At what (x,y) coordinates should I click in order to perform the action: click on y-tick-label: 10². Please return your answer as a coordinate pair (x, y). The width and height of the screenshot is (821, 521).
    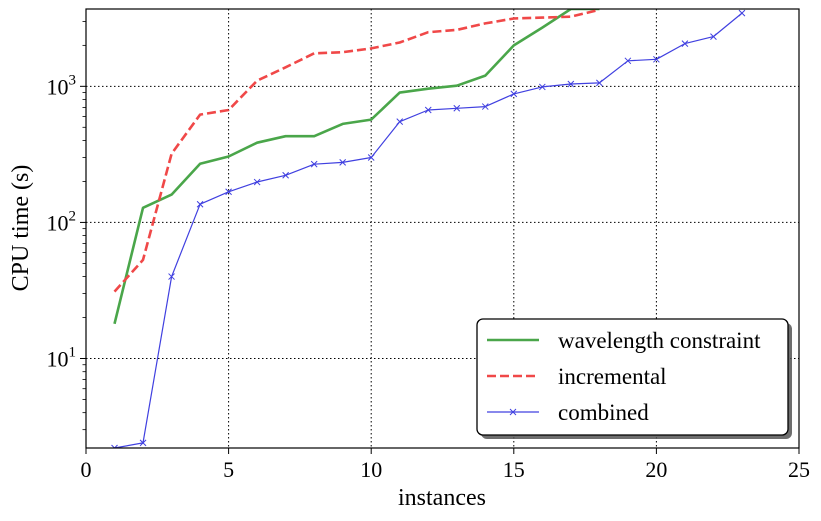
    Looking at the image, I should click on (62, 221).